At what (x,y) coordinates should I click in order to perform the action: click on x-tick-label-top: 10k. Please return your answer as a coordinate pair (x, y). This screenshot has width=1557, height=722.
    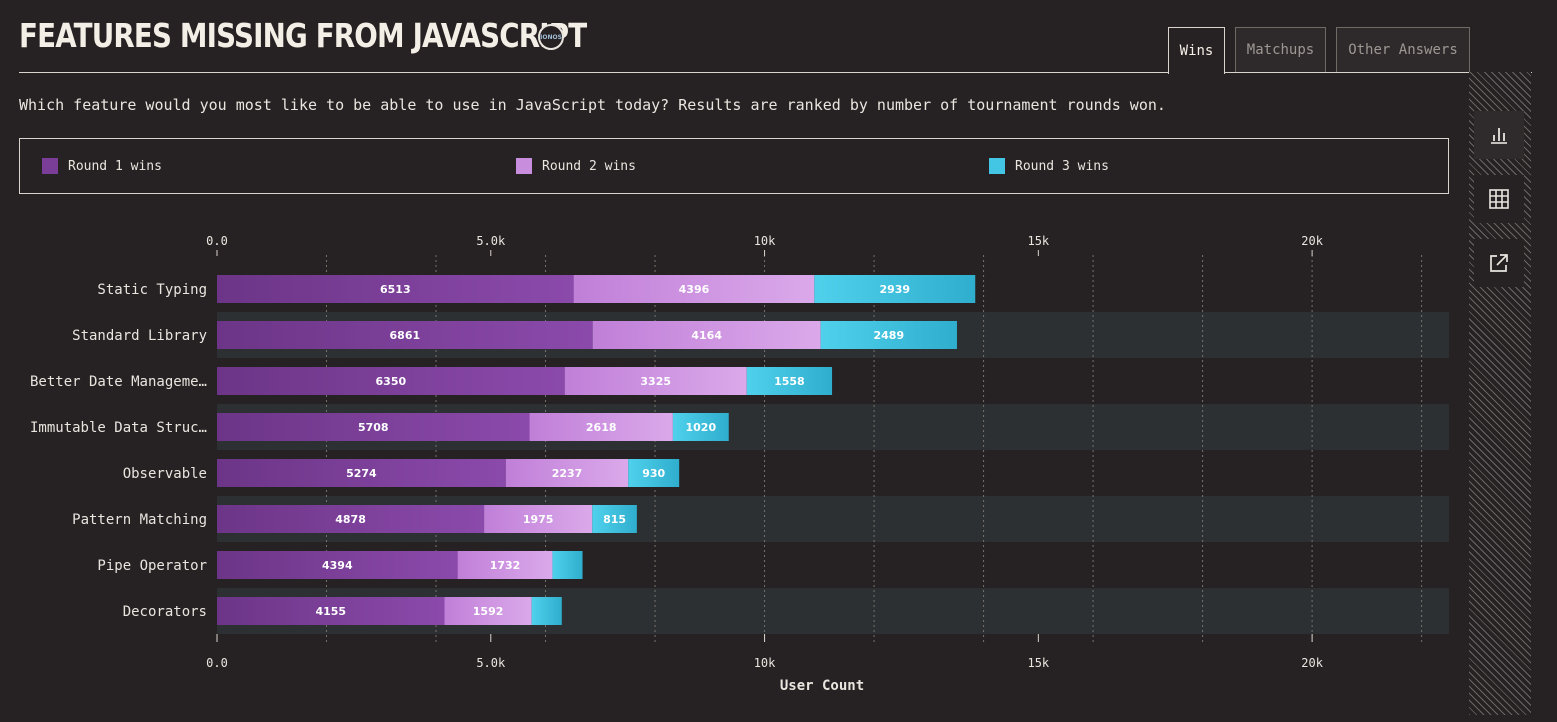
    Looking at the image, I should click on (765, 241).